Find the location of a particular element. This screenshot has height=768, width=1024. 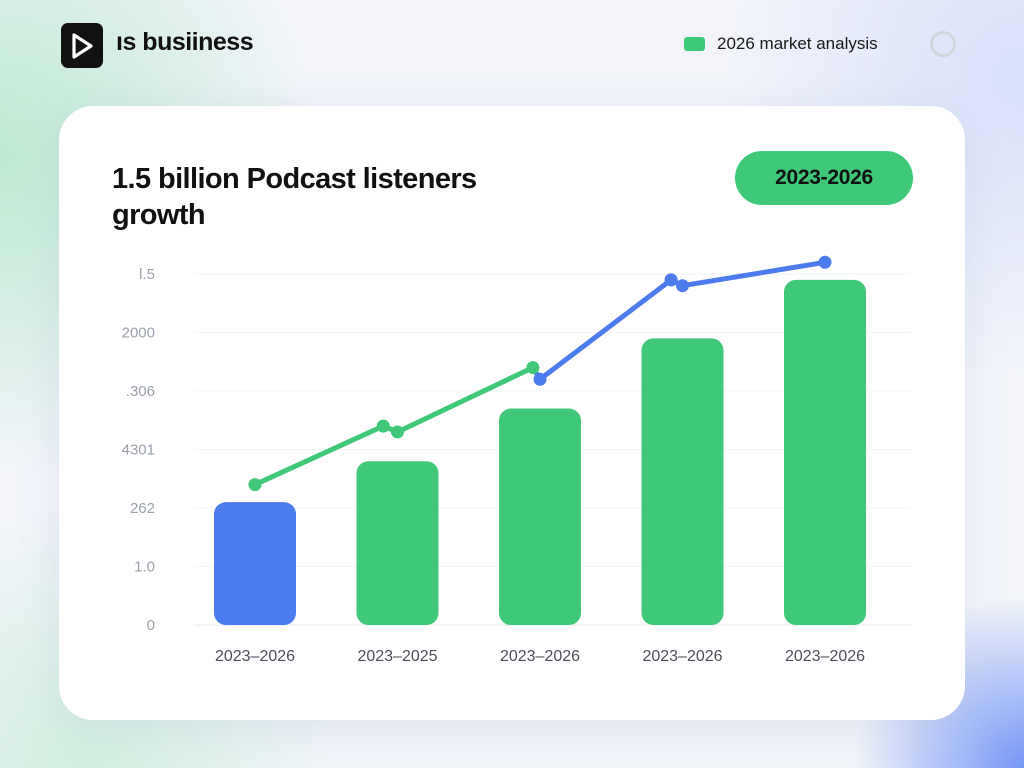

play-icon is located at coordinates (82, 45).